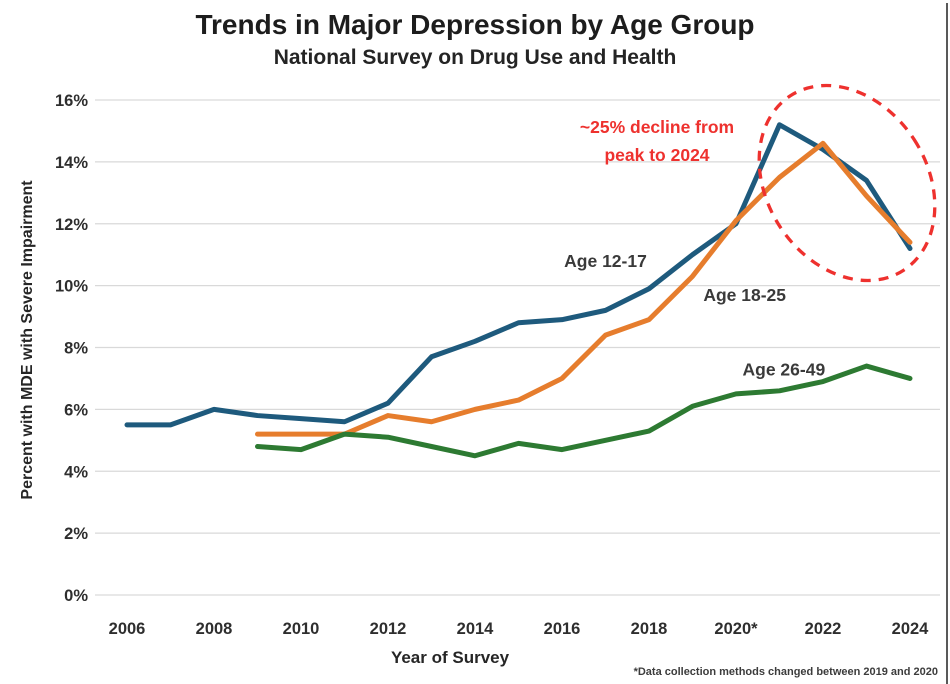 Image resolution: width=950 pixels, height=684 pixels. What do you see at coordinates (71, 225) in the screenshot?
I see `y-tick-label: 12%` at bounding box center [71, 225].